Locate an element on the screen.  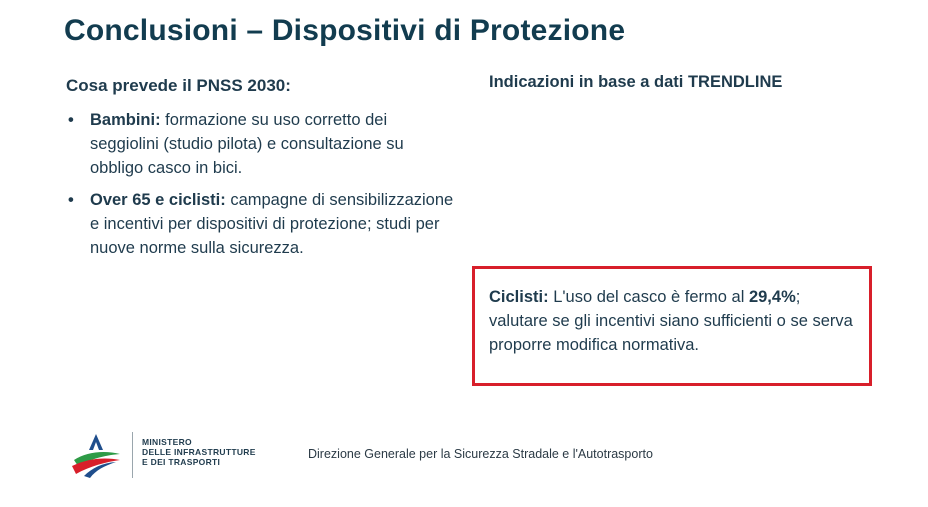
callout-text: L'uso del casco è fermo al is located at coordinates (648, 297).